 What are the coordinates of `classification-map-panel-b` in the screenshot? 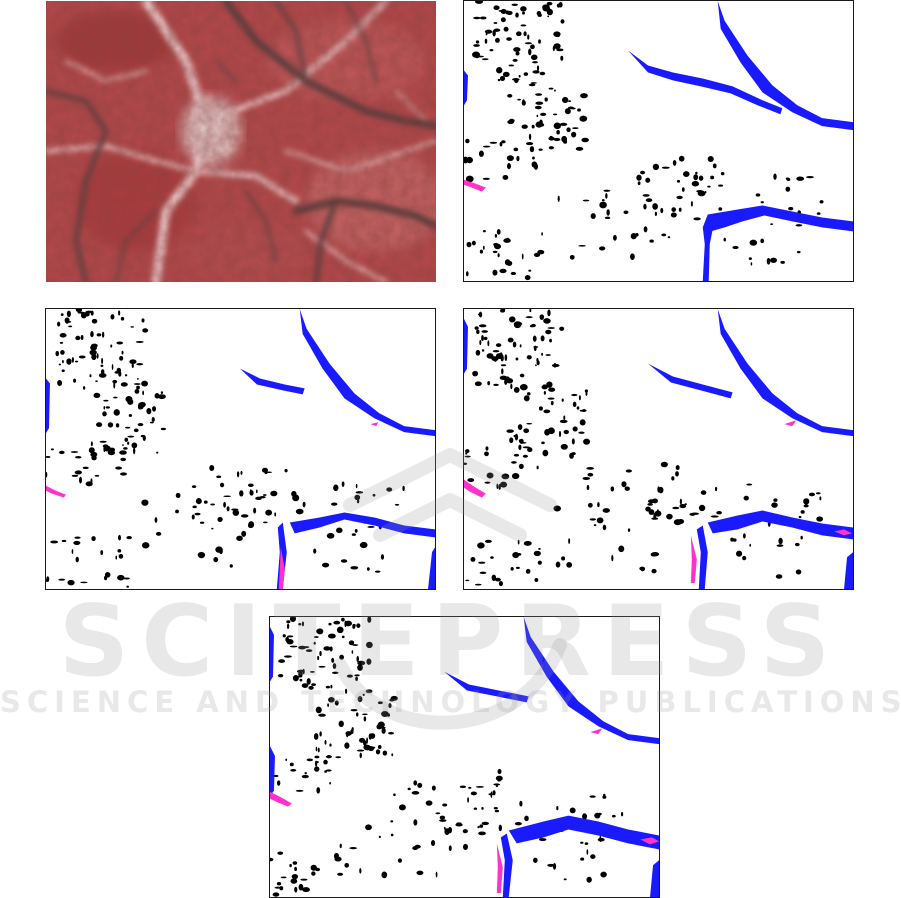 It's located at (658, 141).